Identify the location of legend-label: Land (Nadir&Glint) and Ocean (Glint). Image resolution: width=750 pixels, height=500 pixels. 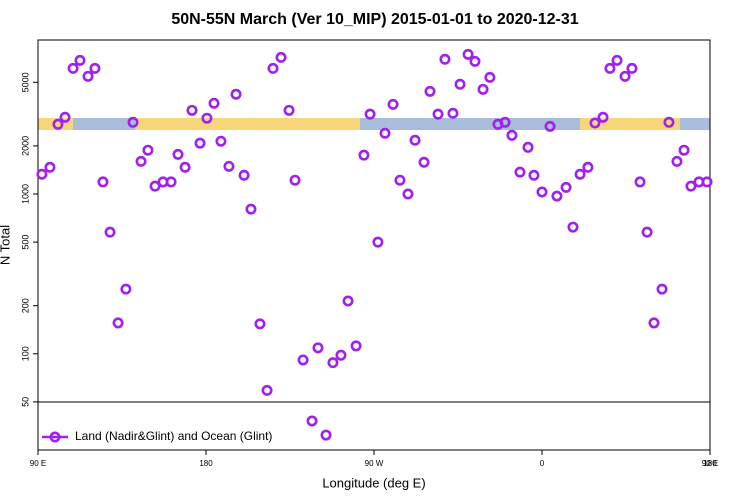
(173, 436).